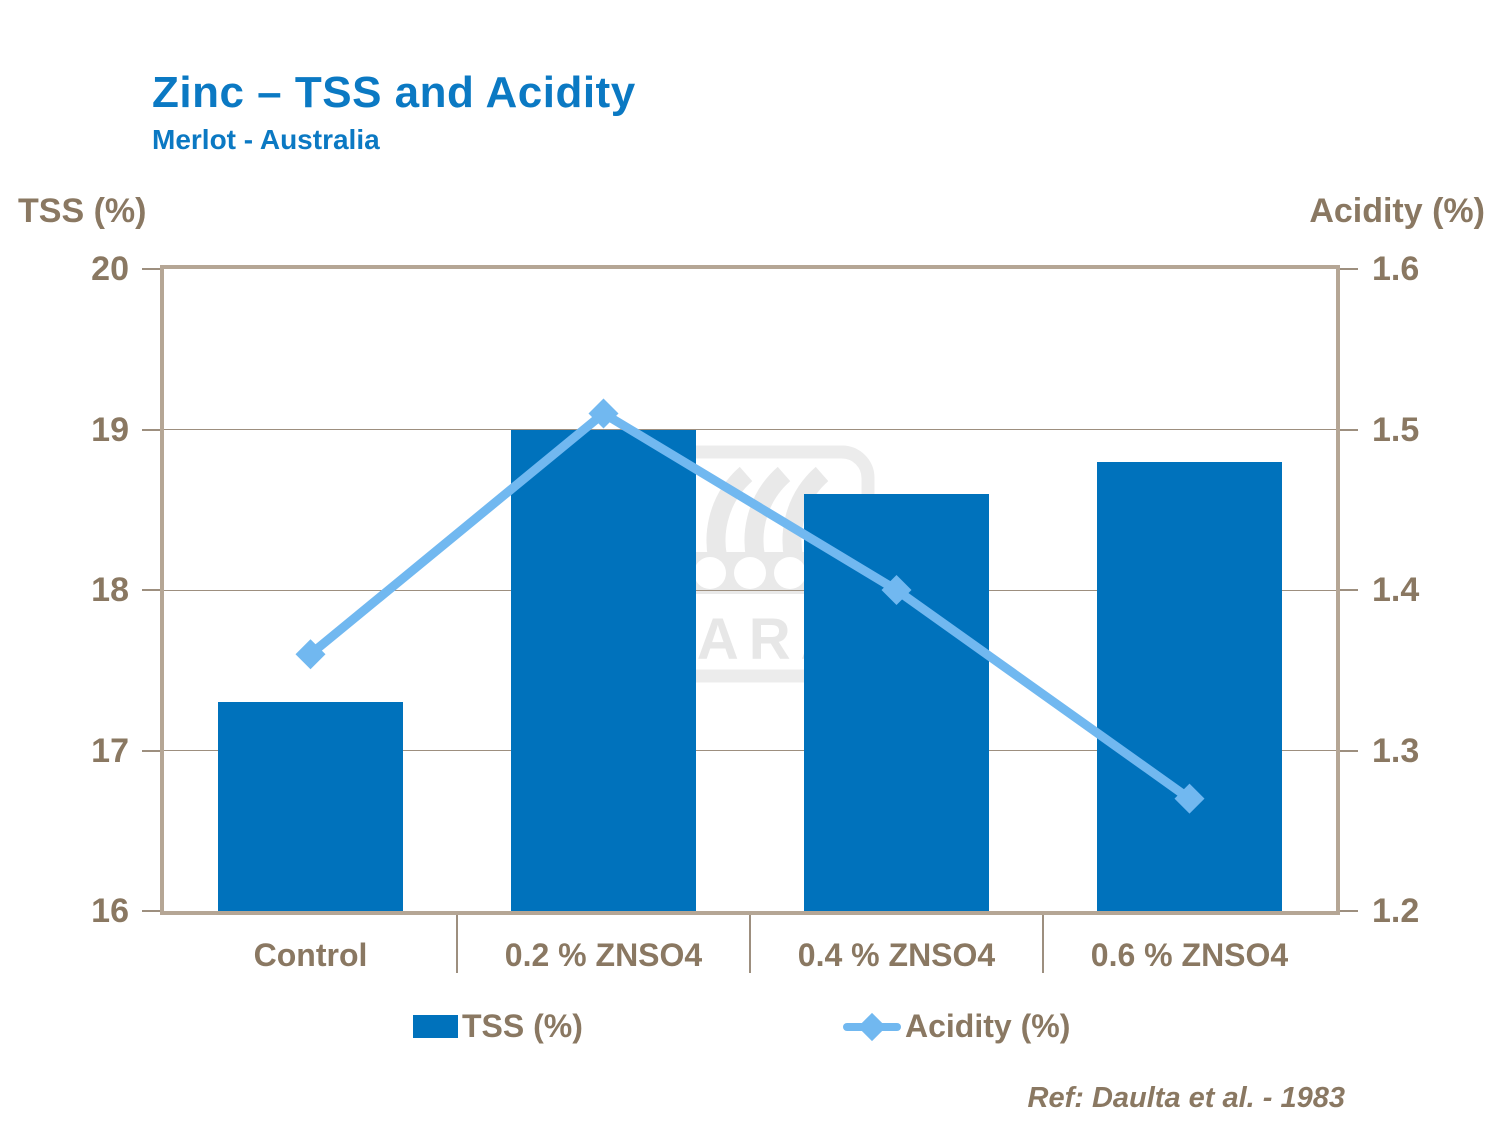 This screenshot has height=1126, width=1501. What do you see at coordinates (82, 211) in the screenshot?
I see `left-axis-title: TSS (%)` at bounding box center [82, 211].